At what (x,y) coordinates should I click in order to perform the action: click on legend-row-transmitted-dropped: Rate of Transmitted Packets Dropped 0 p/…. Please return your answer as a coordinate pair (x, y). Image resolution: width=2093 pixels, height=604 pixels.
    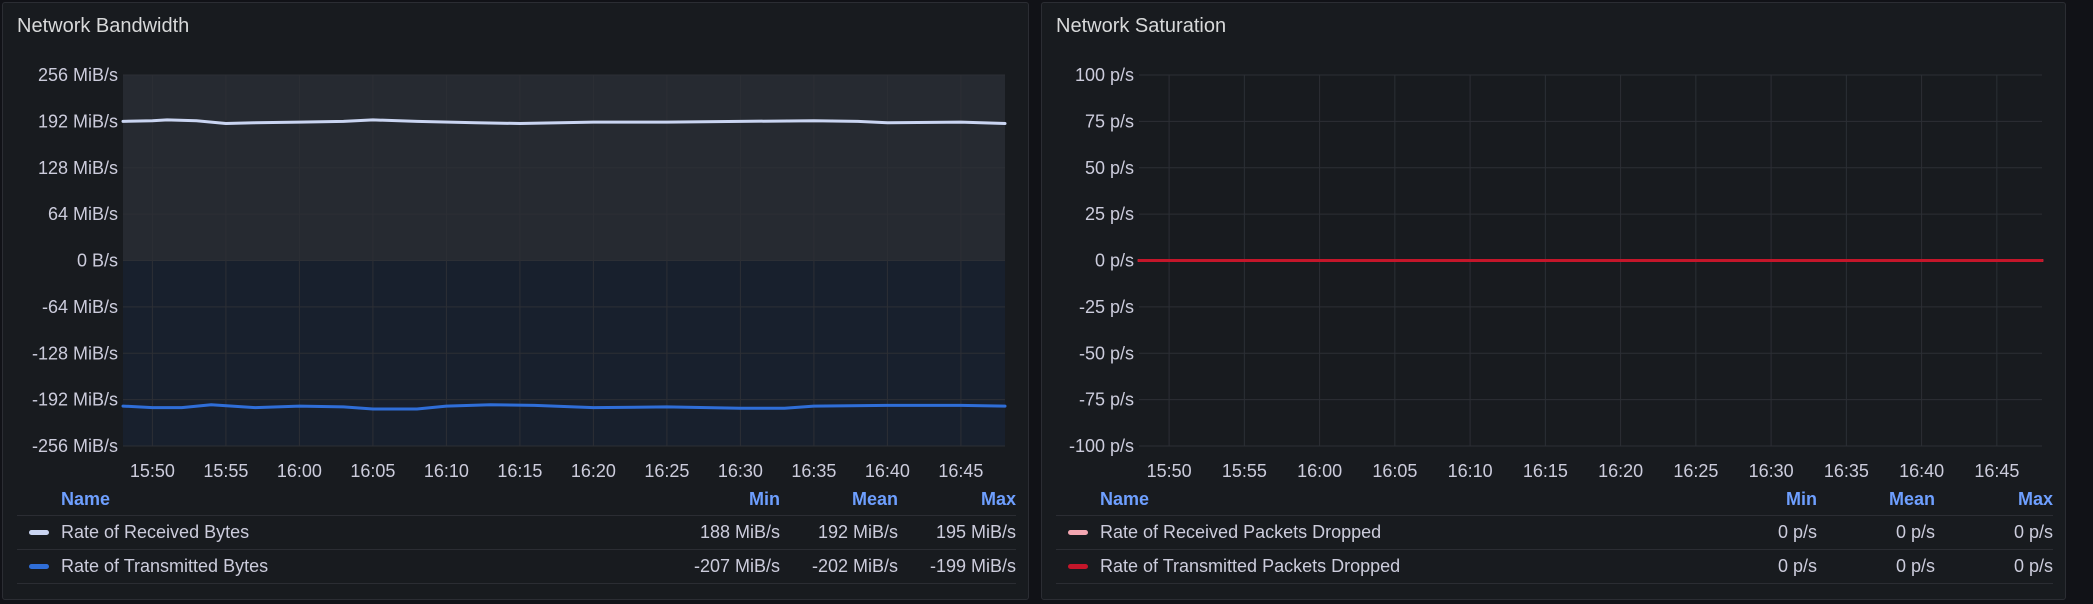
    Looking at the image, I should click on (1554, 567).